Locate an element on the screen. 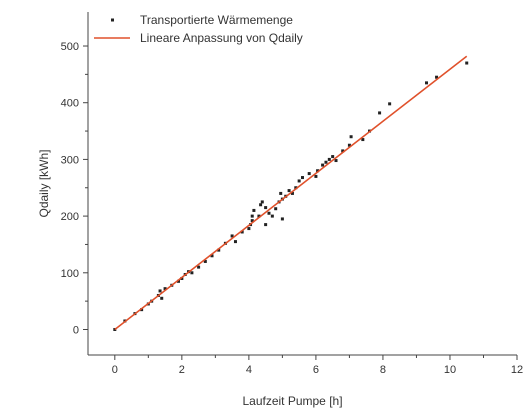  y-tick-label: 100 is located at coordinates (70, 274).